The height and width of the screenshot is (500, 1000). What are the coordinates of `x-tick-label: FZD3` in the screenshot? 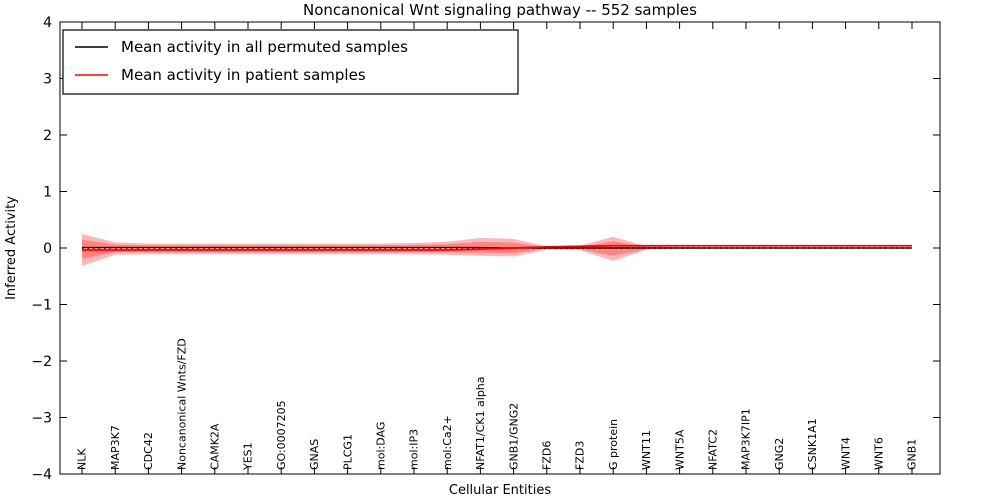 It's located at (580, 455).